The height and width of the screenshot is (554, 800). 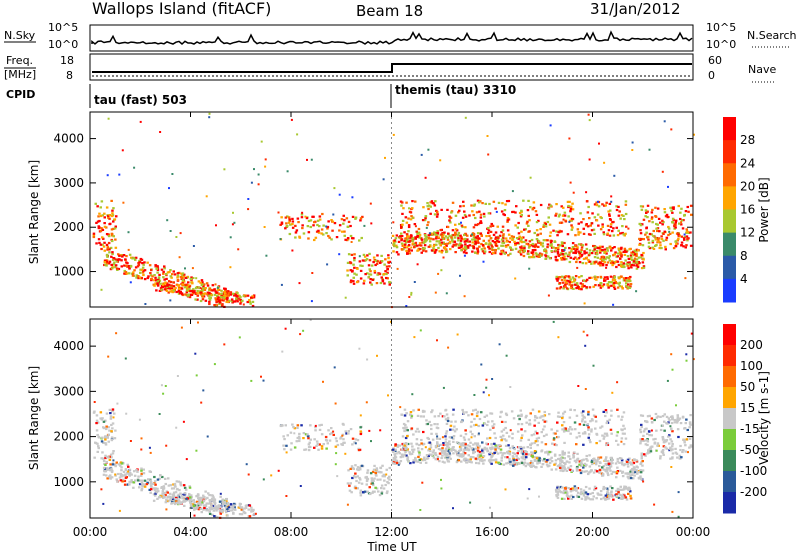 I want to click on colorbar-tick-label: 50, so click(x=747, y=387).